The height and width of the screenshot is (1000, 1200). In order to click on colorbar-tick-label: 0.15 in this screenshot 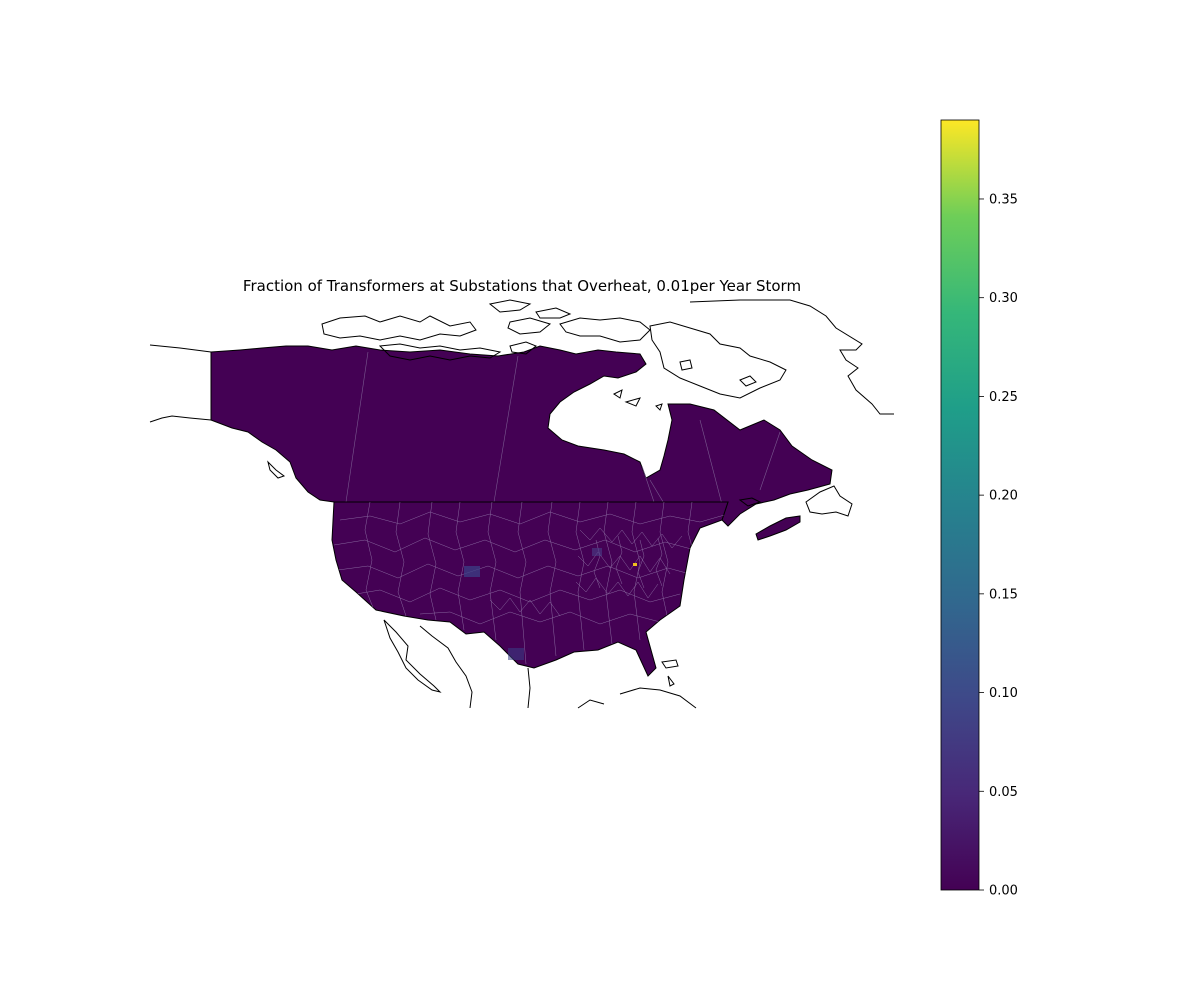, I will do `click(1003, 594)`.